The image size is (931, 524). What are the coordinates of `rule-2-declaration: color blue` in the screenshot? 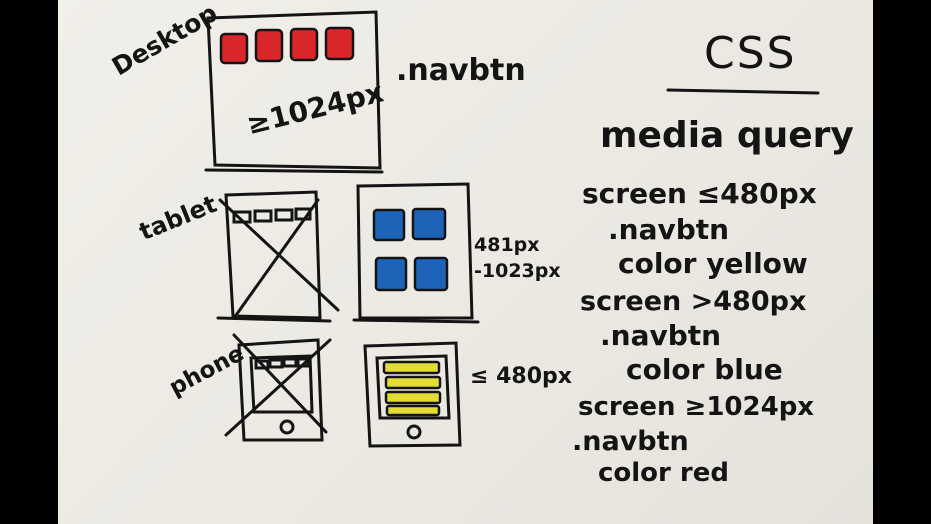 It's located at (704, 369).